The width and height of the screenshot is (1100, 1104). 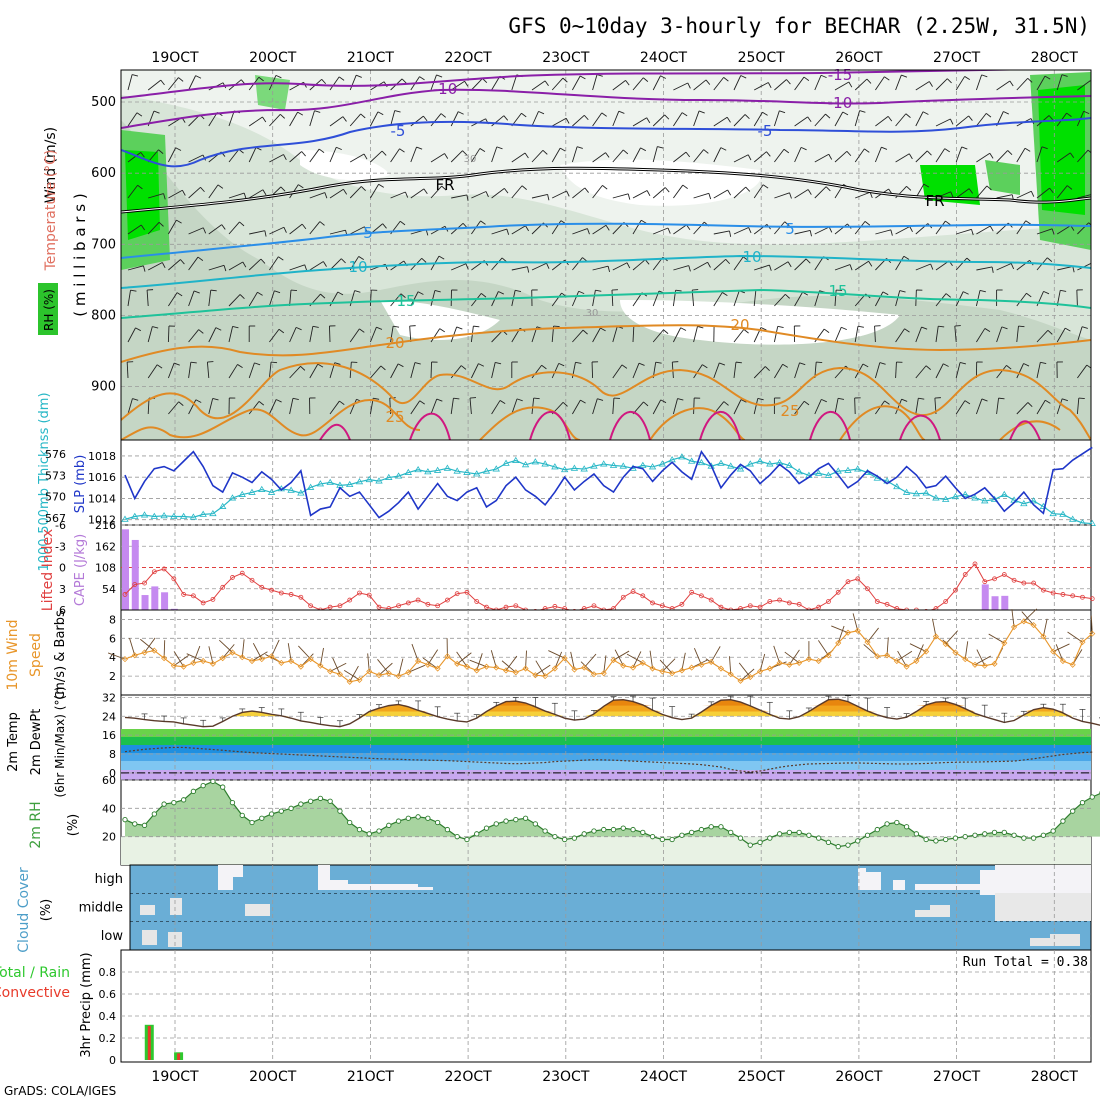 I want to click on isotherm-label: -10, so click(x=445, y=89).